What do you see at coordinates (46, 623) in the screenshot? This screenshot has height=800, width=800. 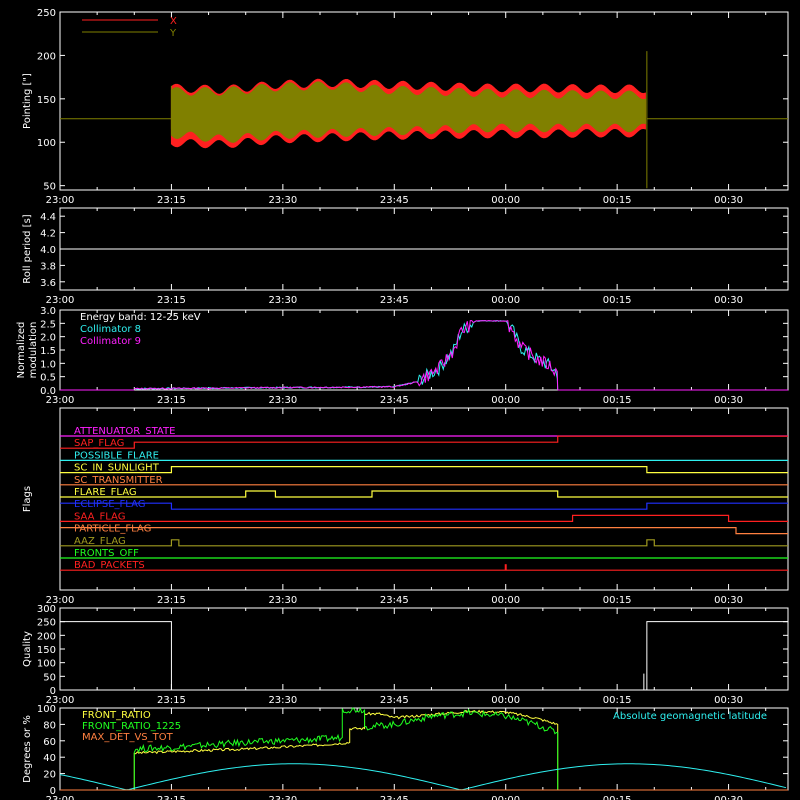 I see `quality-ytick-label: 250` at bounding box center [46, 623].